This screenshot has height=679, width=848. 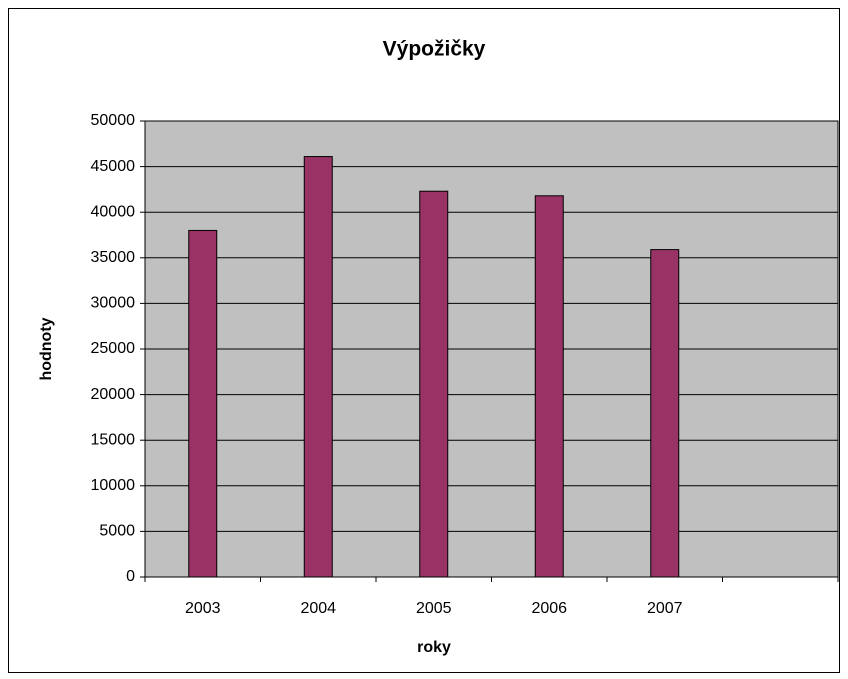 What do you see at coordinates (113, 439) in the screenshot?
I see `y-tick-label: 15000` at bounding box center [113, 439].